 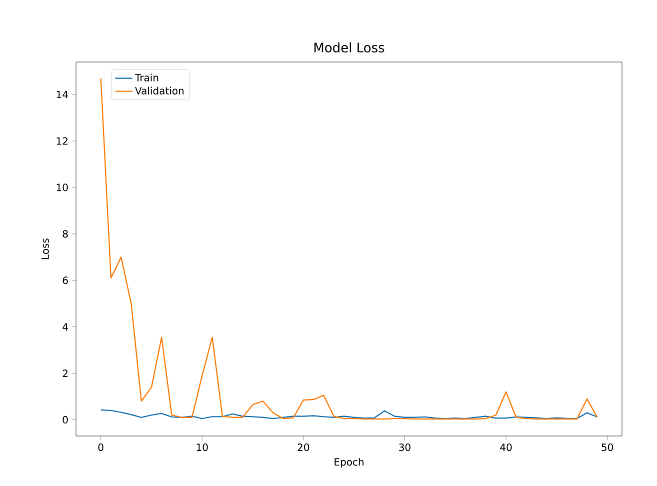 What do you see at coordinates (349, 47) in the screenshot?
I see `chart-title: Model Loss` at bounding box center [349, 47].